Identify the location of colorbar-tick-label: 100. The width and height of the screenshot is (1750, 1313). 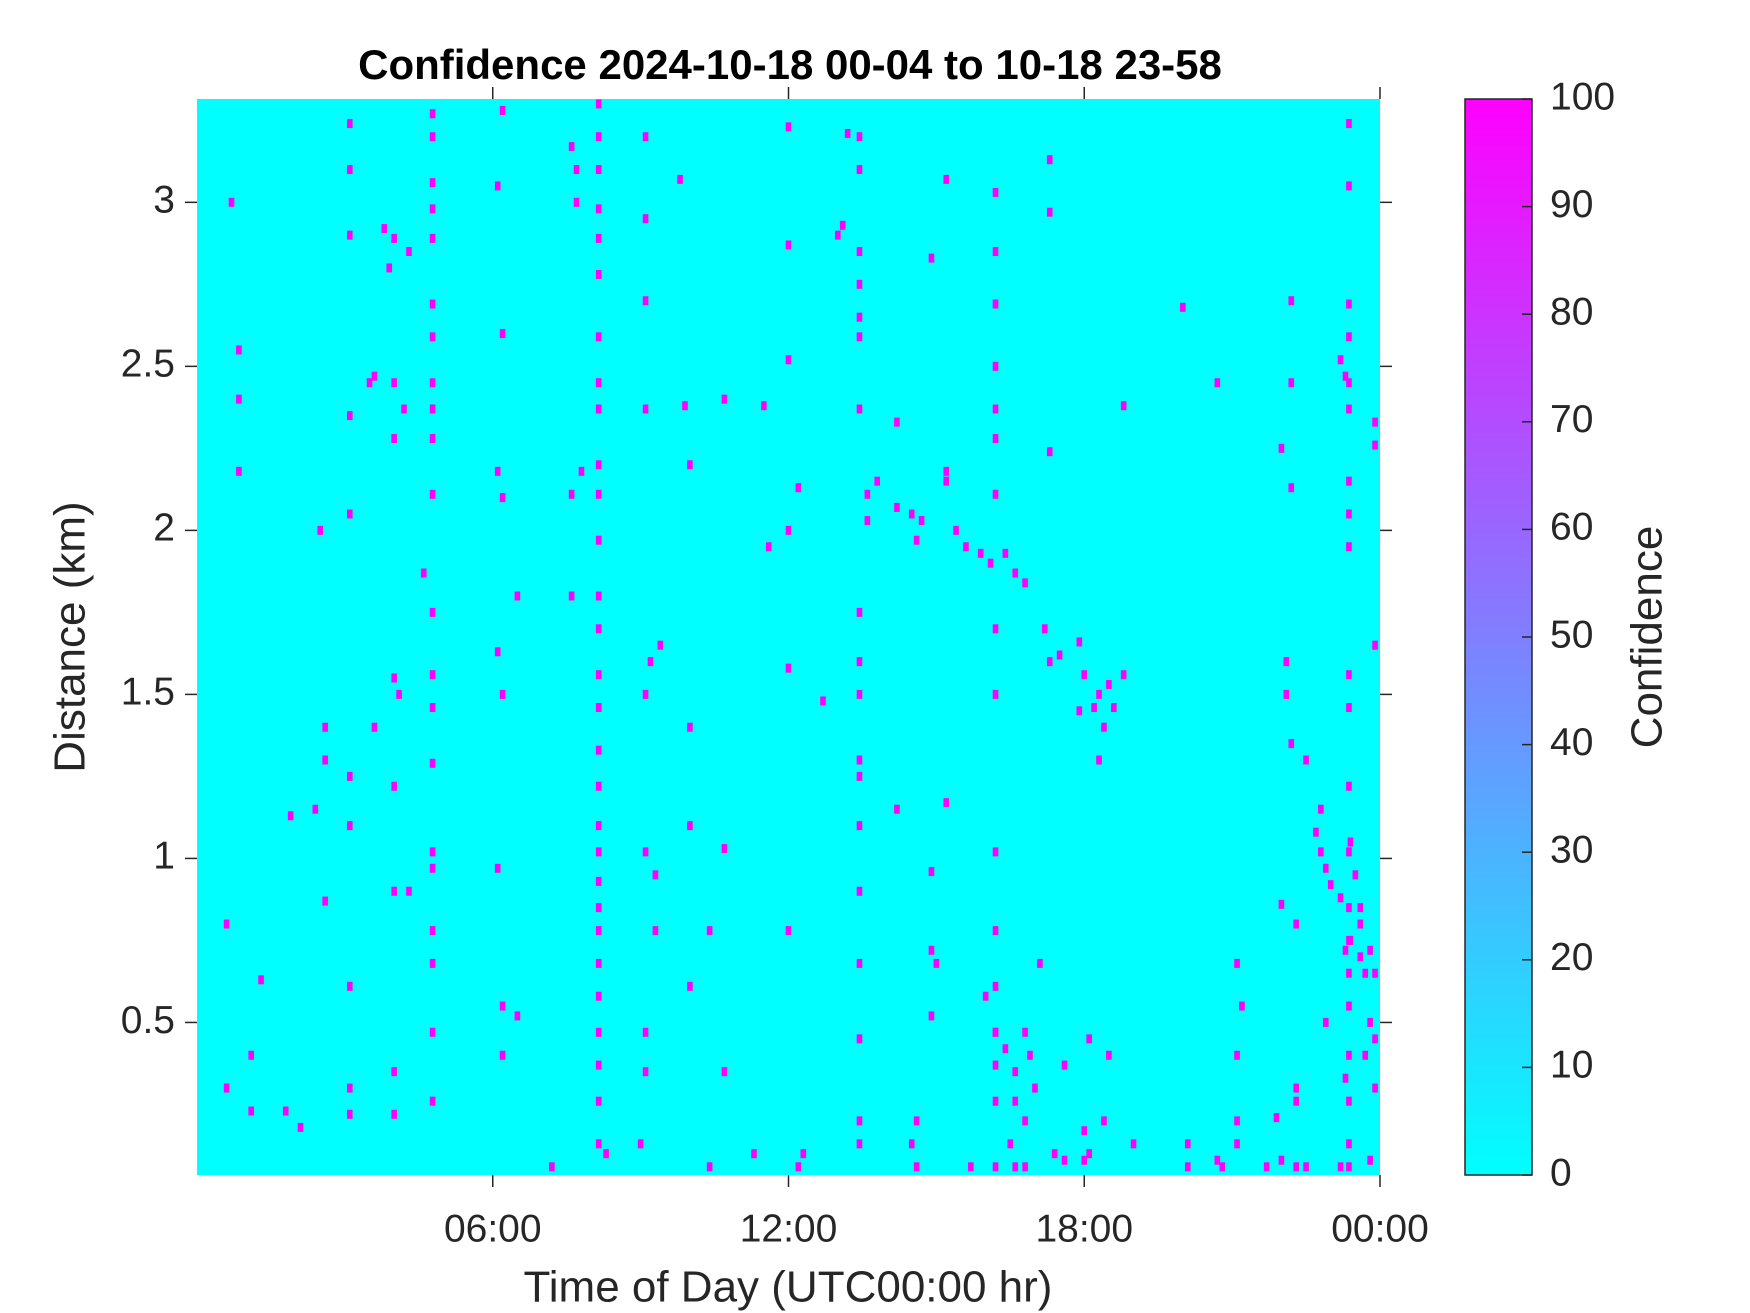
(1582, 96).